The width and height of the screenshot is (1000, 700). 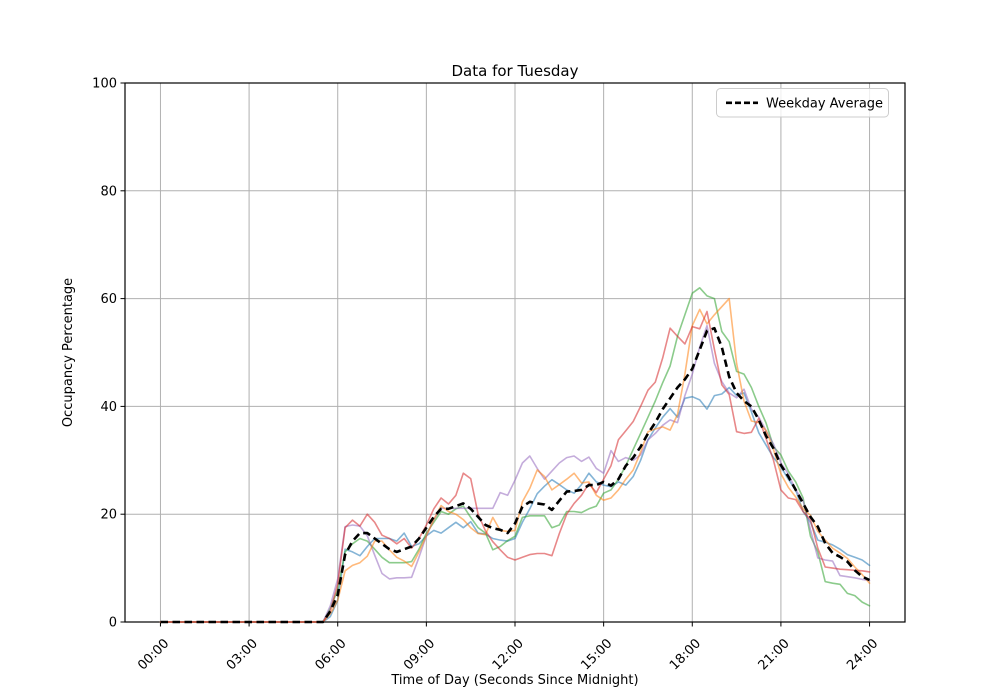 What do you see at coordinates (68, 352) in the screenshot?
I see `y-axis-label: Occupancy Percentage` at bounding box center [68, 352].